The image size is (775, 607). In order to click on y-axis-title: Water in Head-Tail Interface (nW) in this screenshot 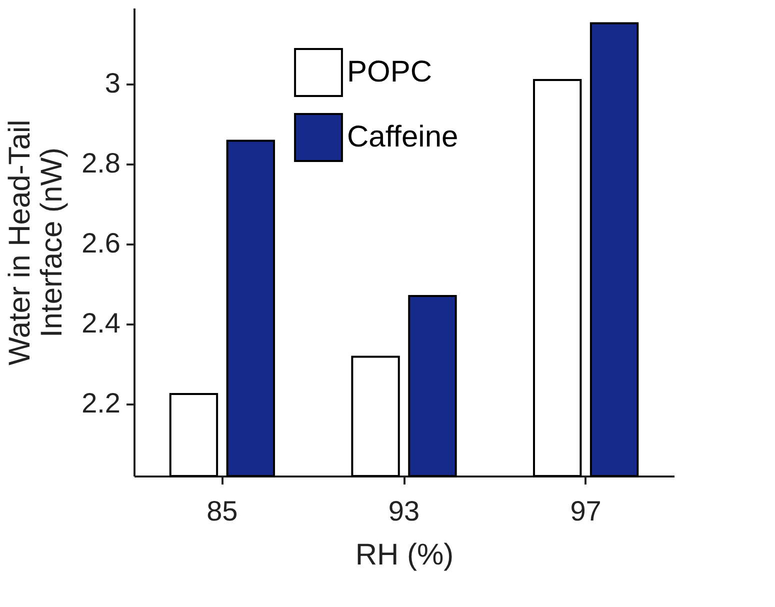, I will do `click(36, 243)`.